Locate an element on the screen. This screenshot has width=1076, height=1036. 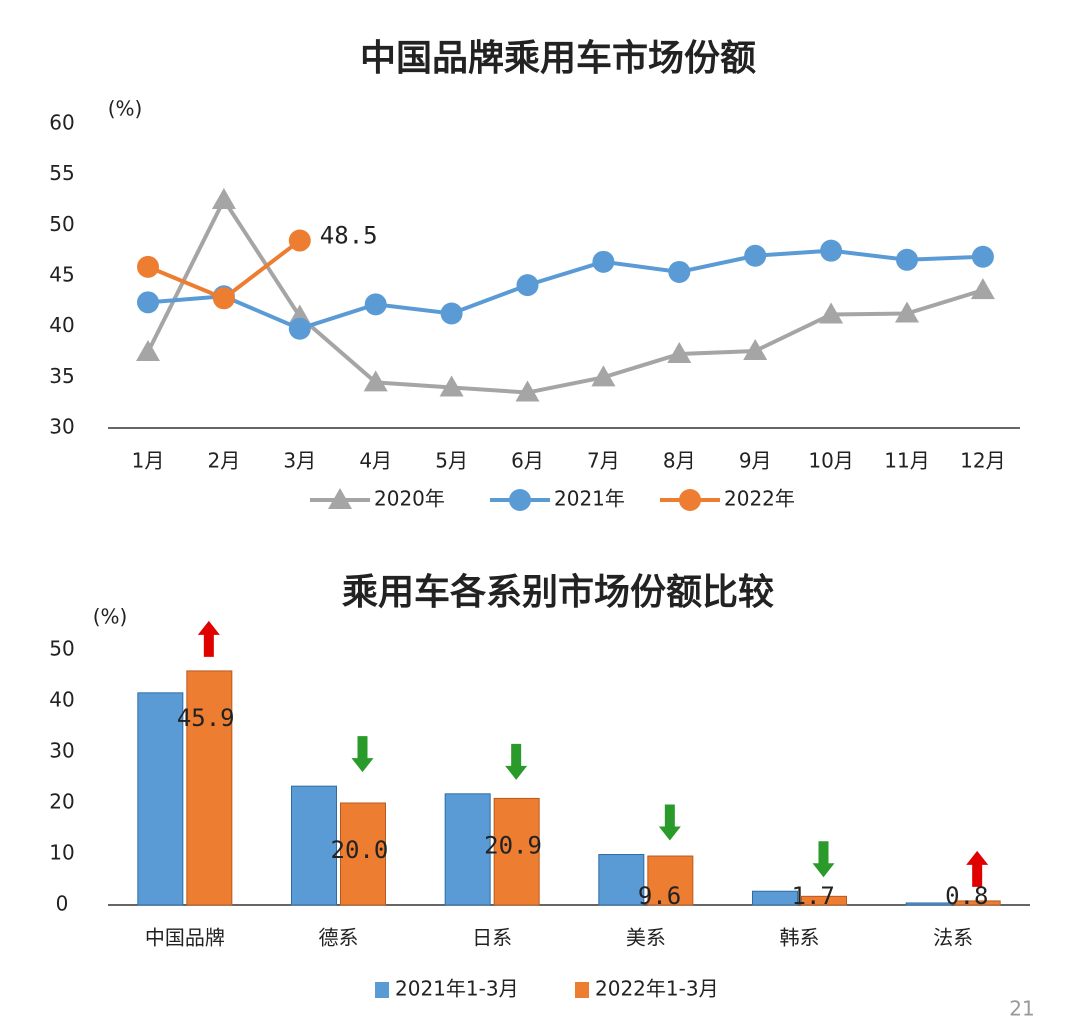
chart-title: 乘用车各系别市场份额比较 is located at coordinates (558, 592).